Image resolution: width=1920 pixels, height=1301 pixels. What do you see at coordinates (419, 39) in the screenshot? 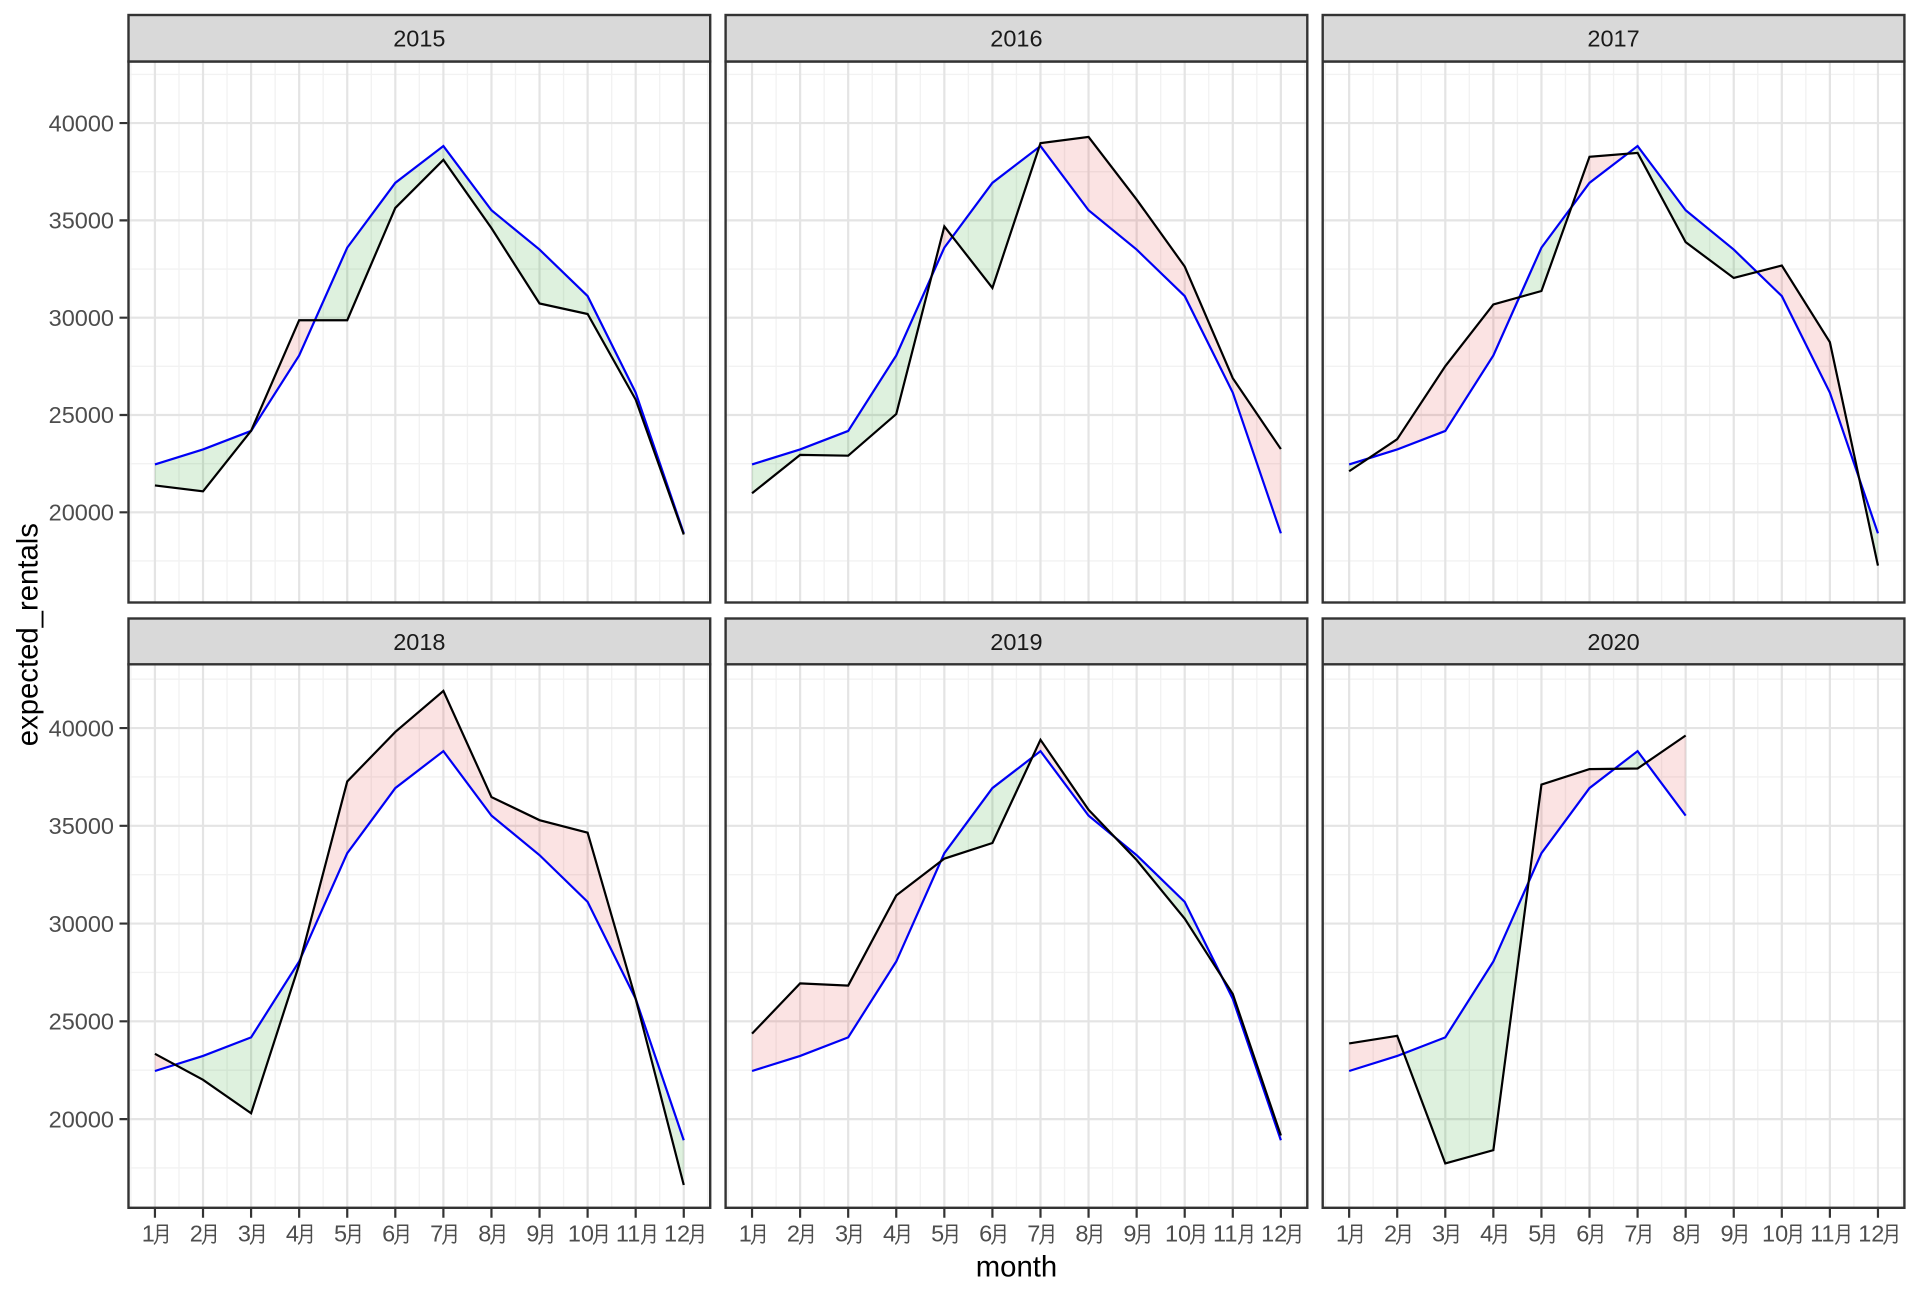
I see `svg-text: 2015` at bounding box center [419, 39].